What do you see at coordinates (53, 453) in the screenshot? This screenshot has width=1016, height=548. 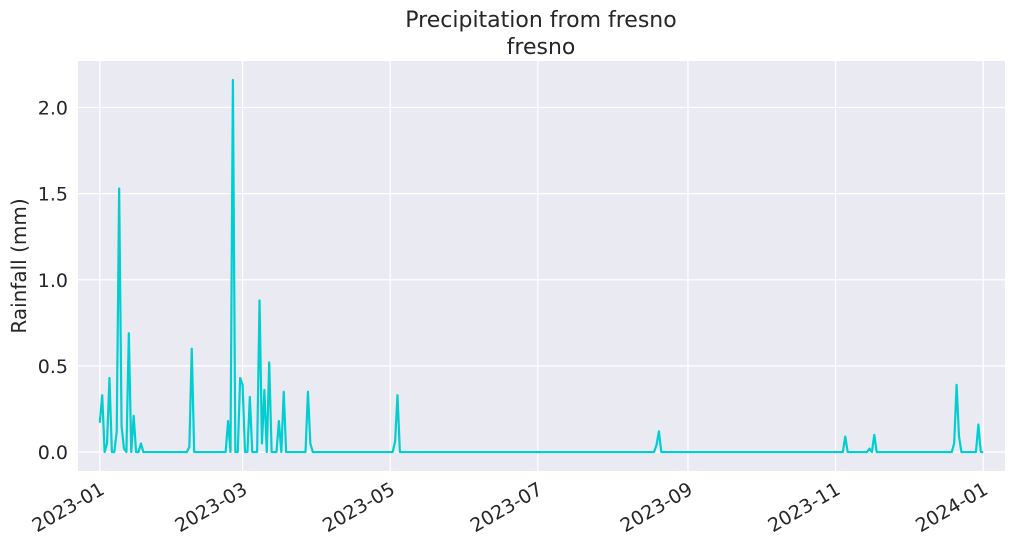 I see `y-tick-label: 0.0` at bounding box center [53, 453].